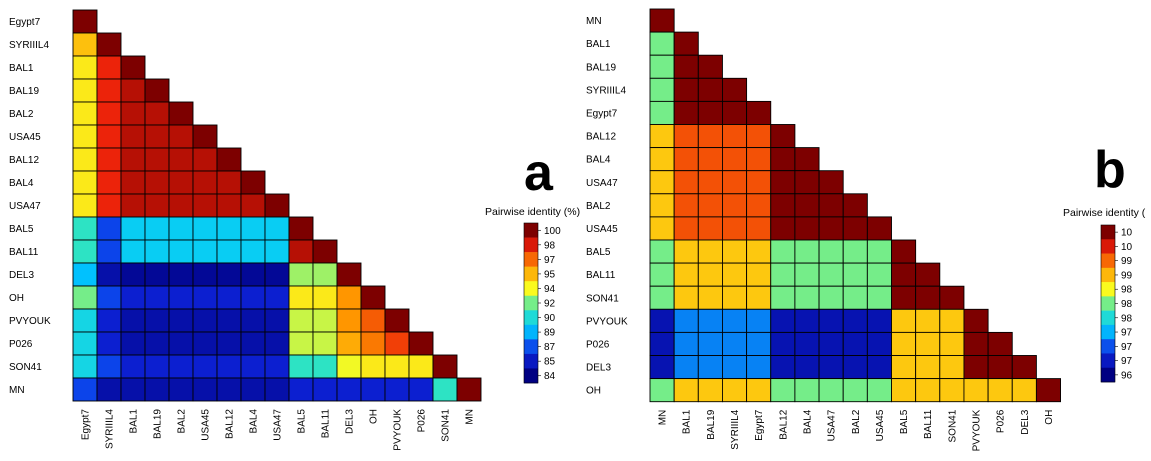  Describe the element at coordinates (1116, 303) in the screenshot. I see `color-legend-b: 10 10 99 99 98 98 98 97 97 97 96` at that location.